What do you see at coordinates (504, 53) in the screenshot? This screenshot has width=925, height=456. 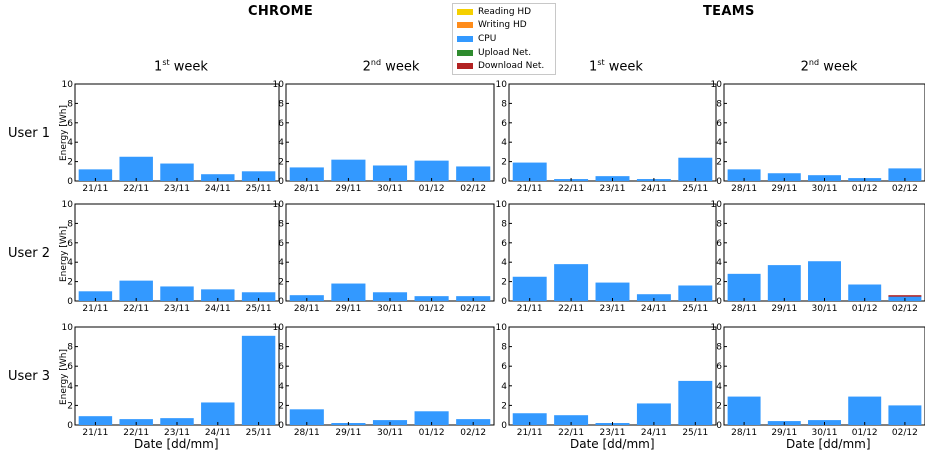 I see `legend-item-upload-net: Upload Net.` at bounding box center [504, 53].